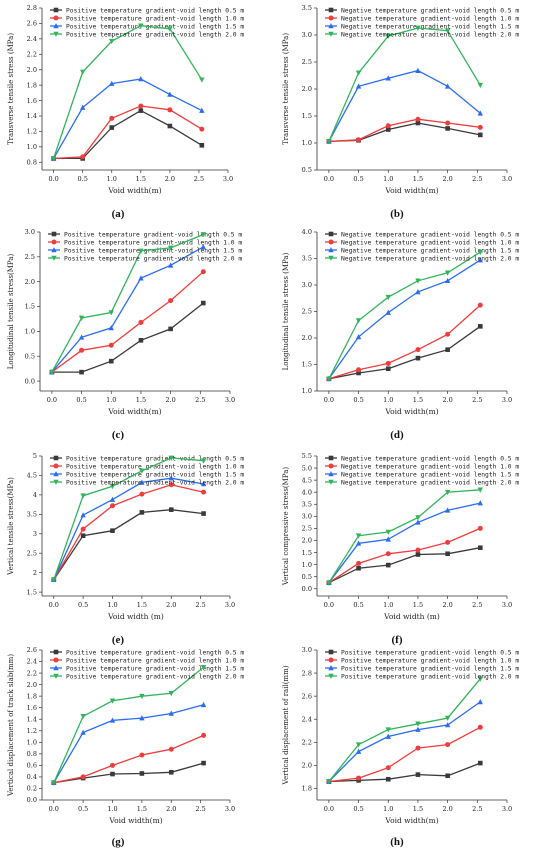 This screenshot has width=550, height=856. What do you see at coordinates (358, 400) in the screenshot?
I see `x-tick-label: 0.5` at bounding box center [358, 400].